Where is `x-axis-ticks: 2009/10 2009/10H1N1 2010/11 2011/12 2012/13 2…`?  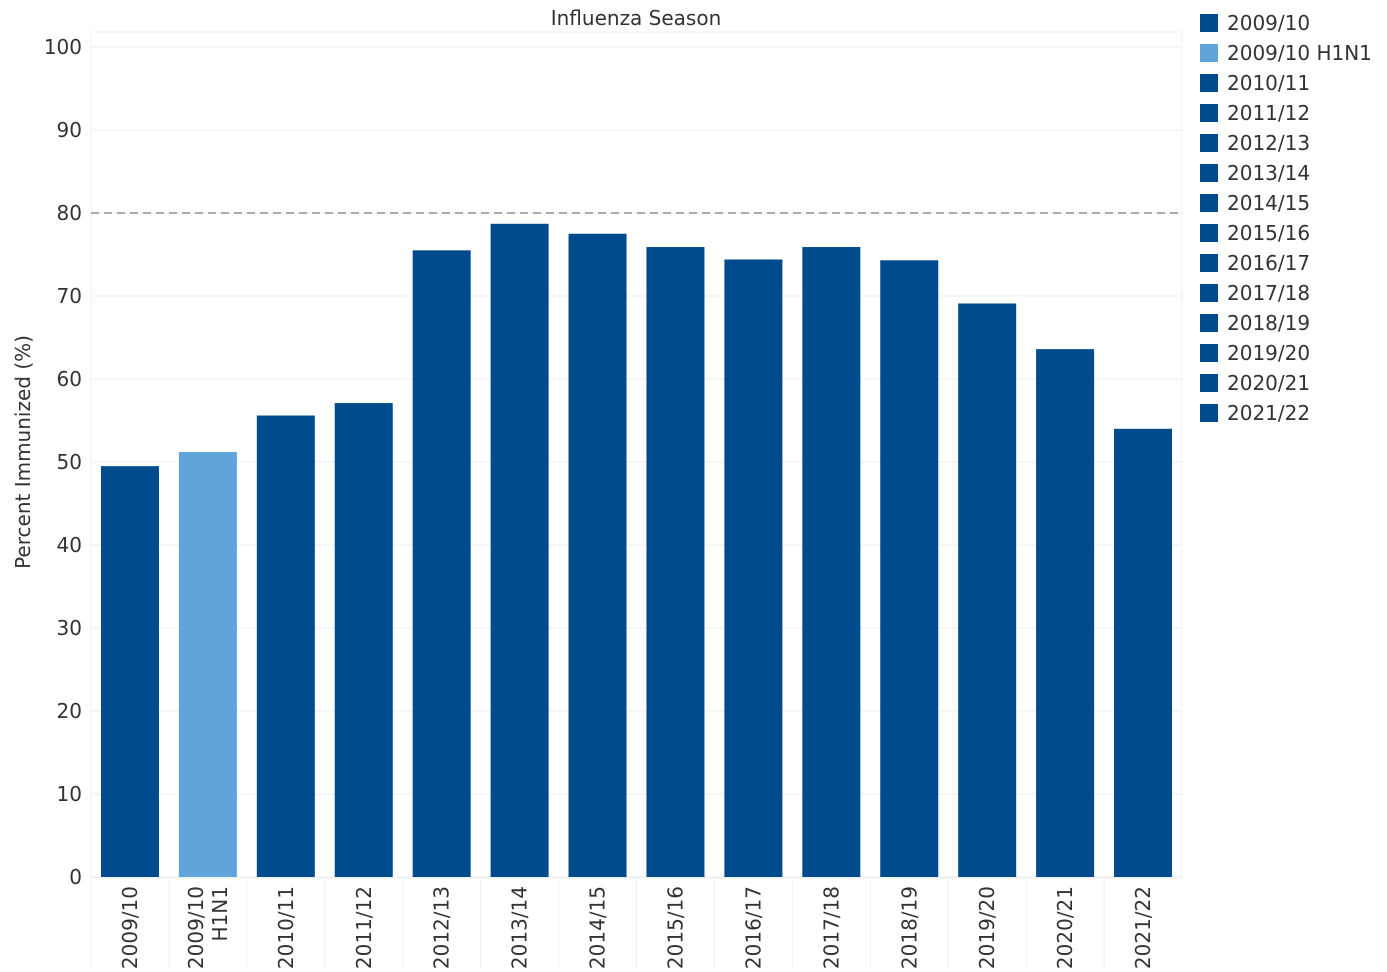 x-axis-ticks: 2009/10 2009/10H1N1 2010/11 2011/12 2012/13 2… is located at coordinates (622, 923).